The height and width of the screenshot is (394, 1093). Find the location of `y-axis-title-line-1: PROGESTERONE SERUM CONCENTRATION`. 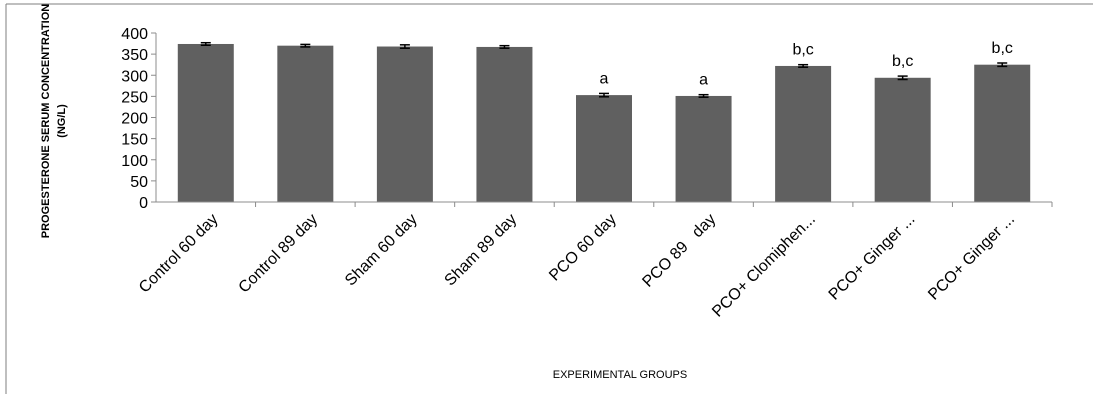

y-axis-title-line-1: PROGESTERONE SERUM CONCENTRATION is located at coordinates (46, 121).